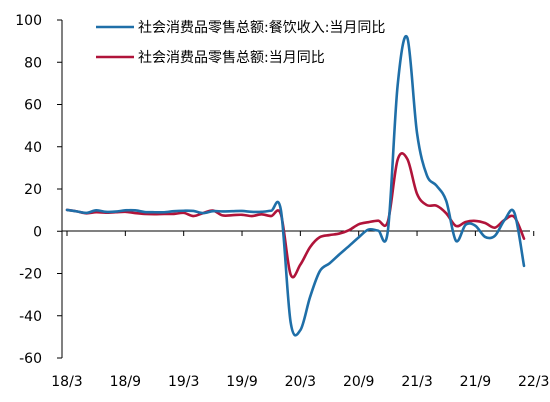 The image size is (550, 402). What do you see at coordinates (37, 232) in the screenshot?
I see `y-tick-label: 0` at bounding box center [37, 232].